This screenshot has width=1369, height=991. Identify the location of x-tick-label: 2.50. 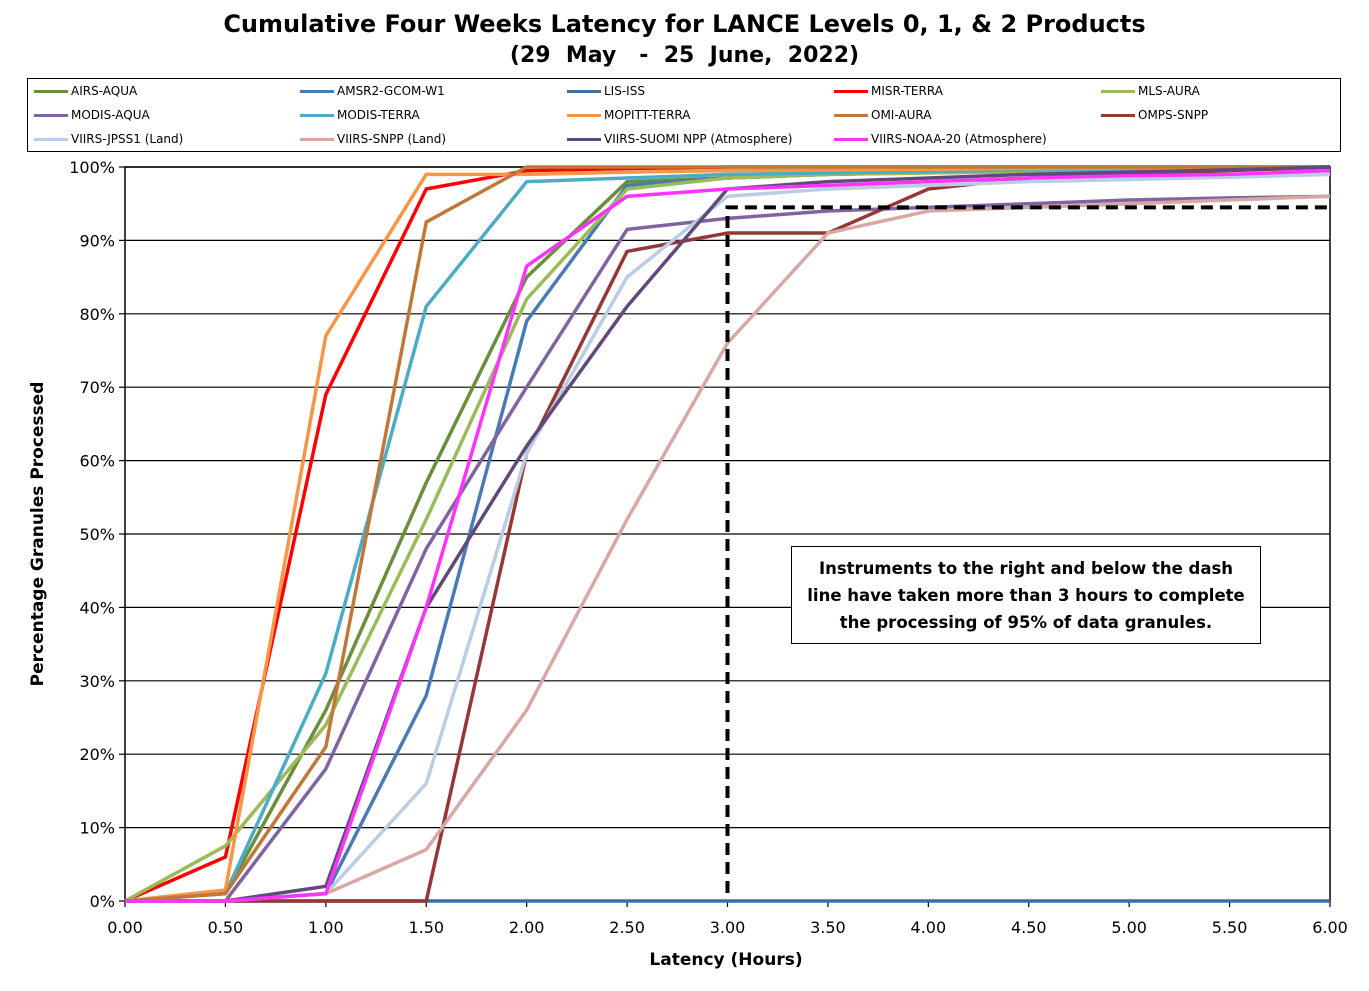
(627, 927).